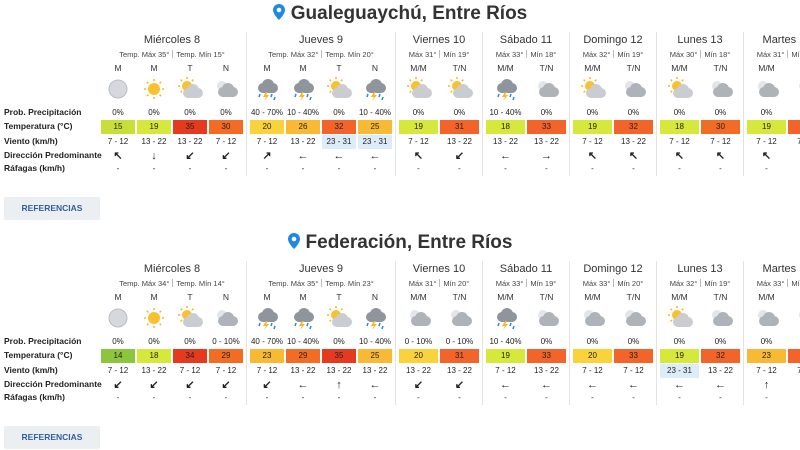 The image size is (800, 450). I want to click on temp-min: Mín 18°, so click(543, 54).